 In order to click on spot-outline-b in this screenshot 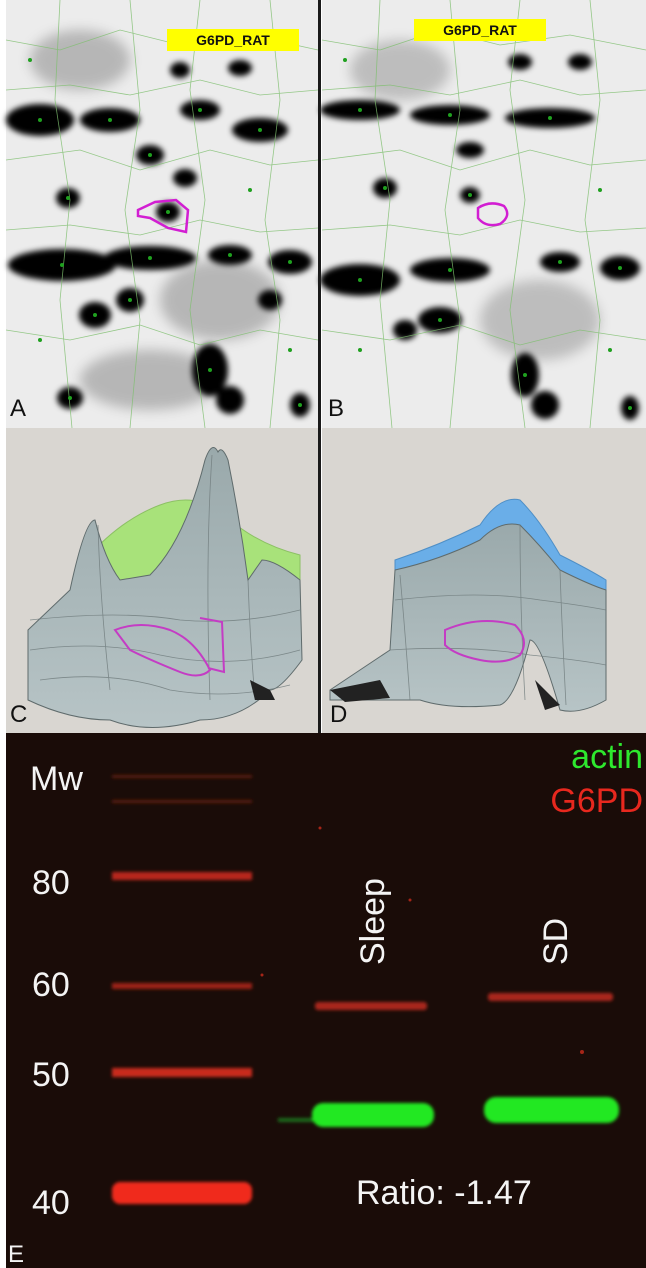, I will do `click(492, 214)`.